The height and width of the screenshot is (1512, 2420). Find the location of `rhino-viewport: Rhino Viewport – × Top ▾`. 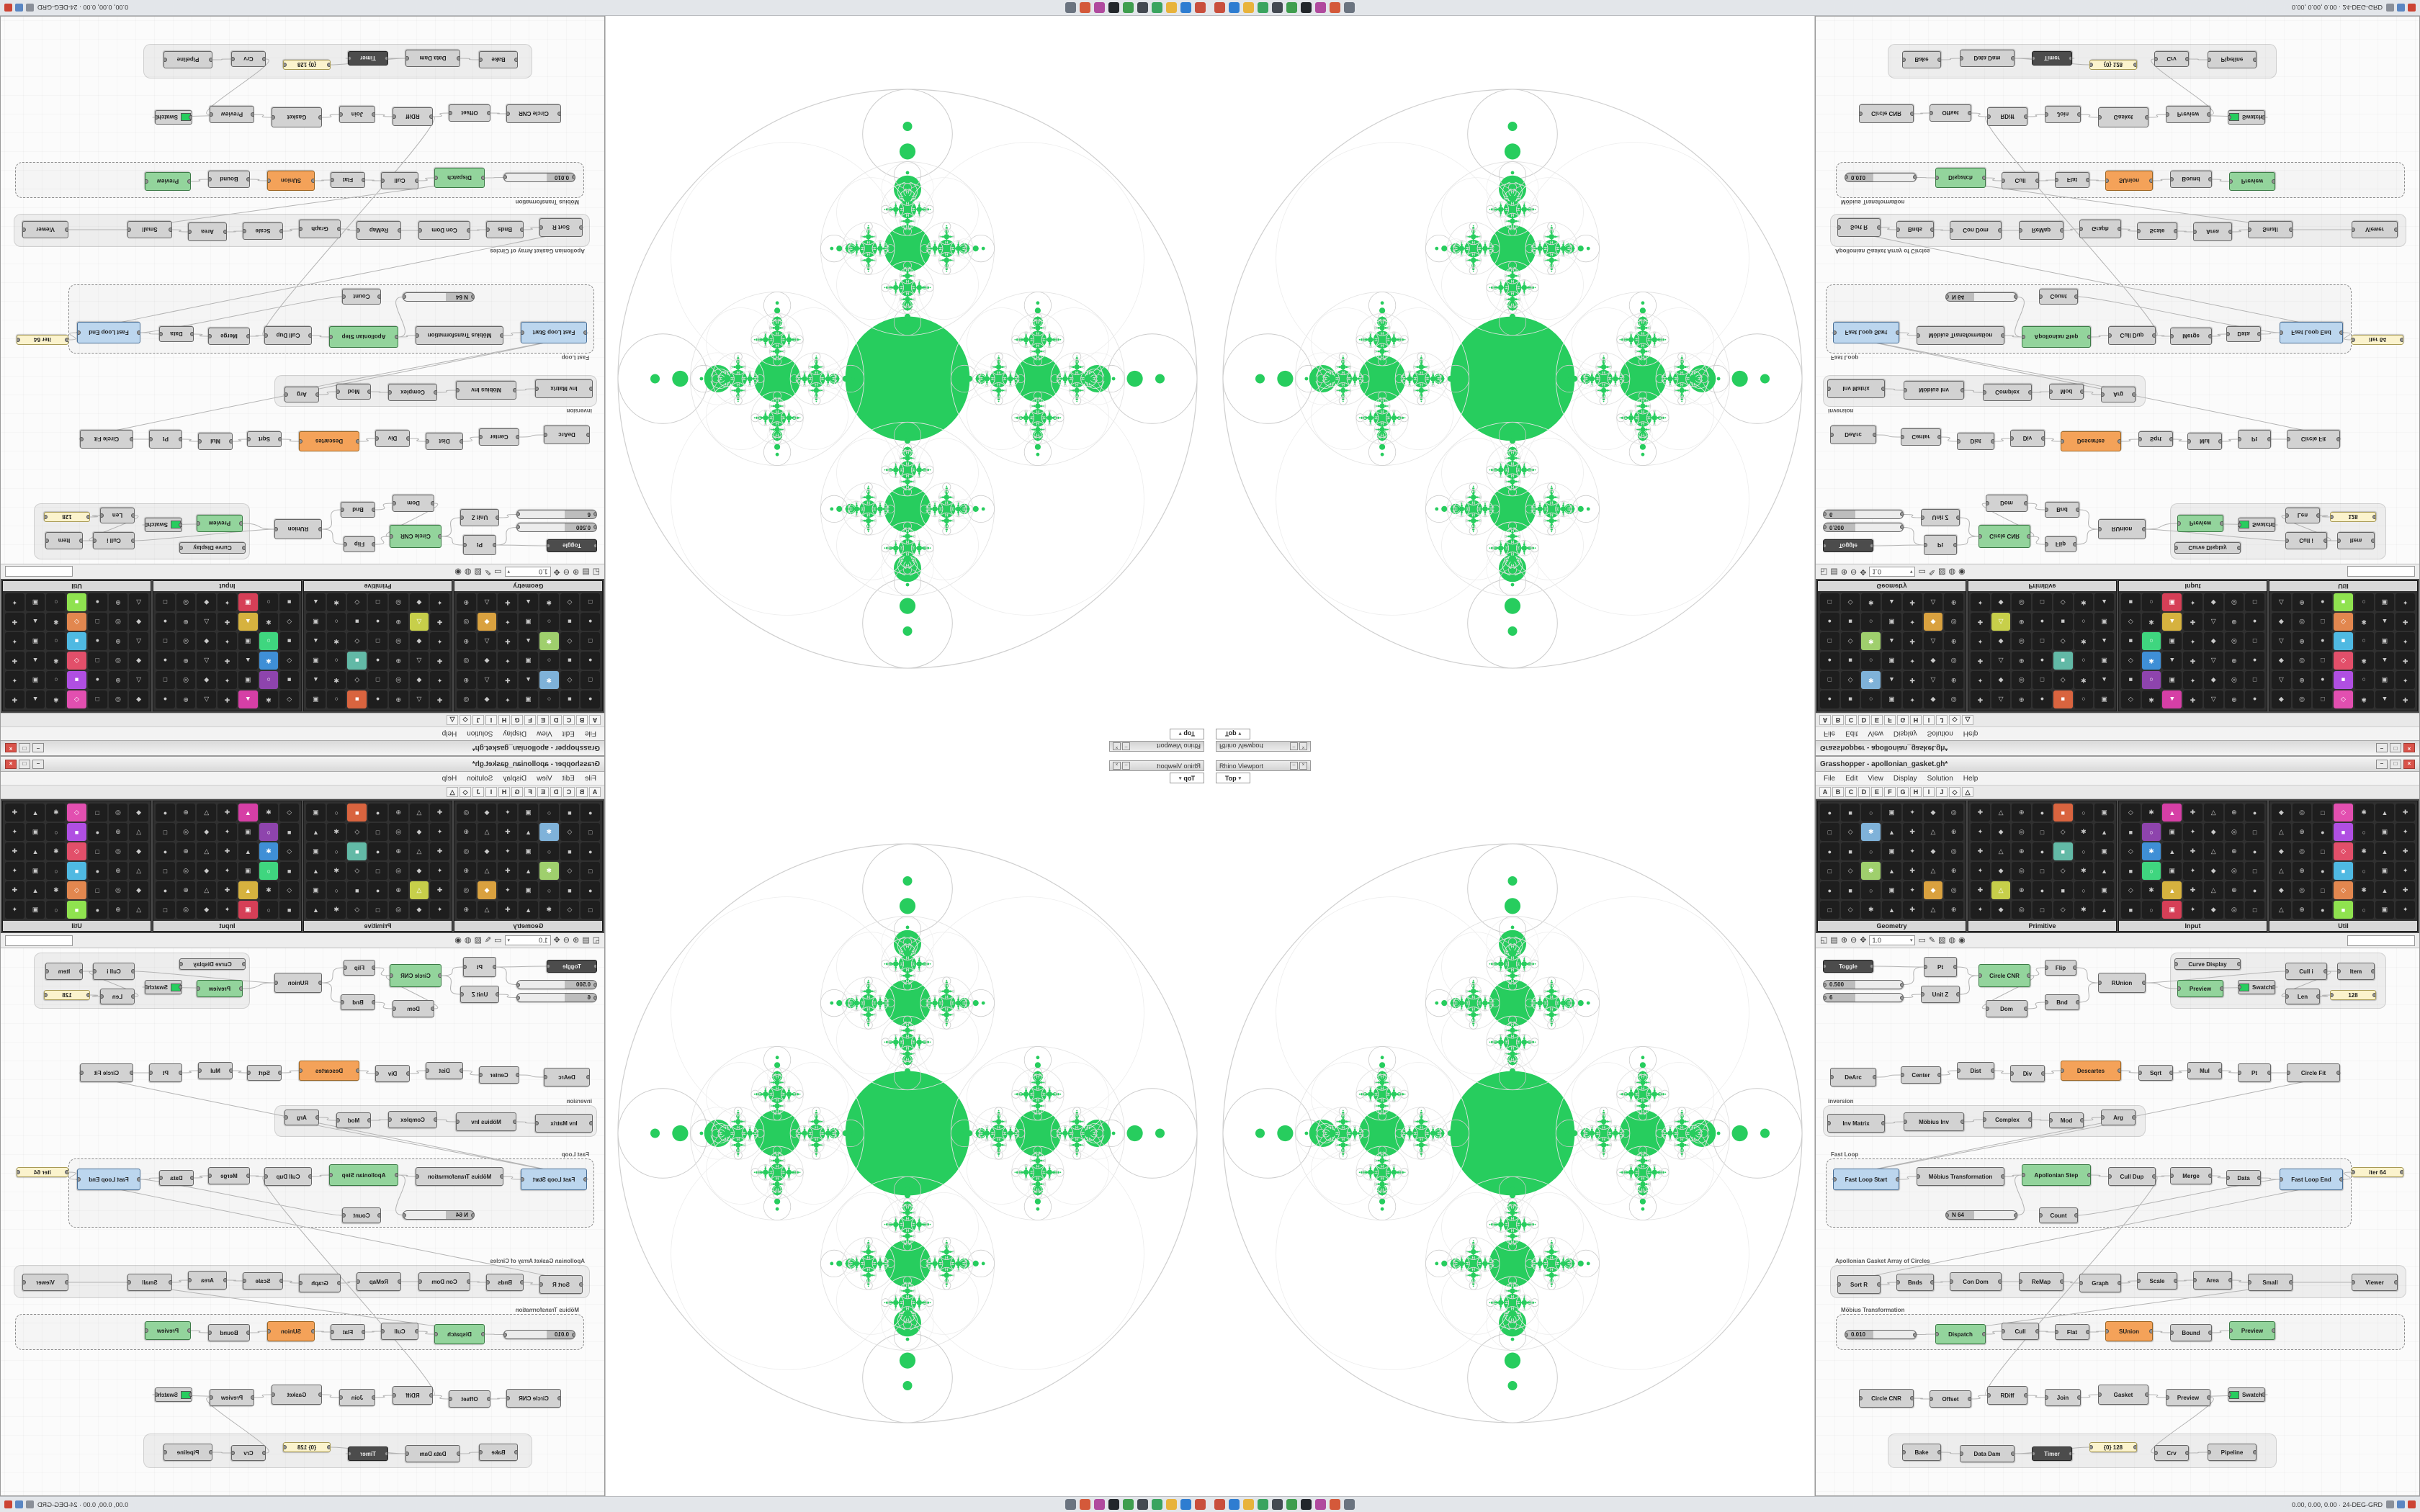

rhino-viewport: Rhino Viewport – × Top ▾ is located at coordinates (1512, 1126).